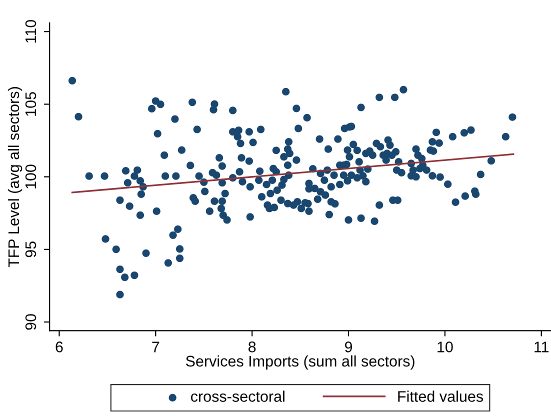 Image resolution: width=551 pixels, height=416 pixels. I want to click on y-tick-label: 90, so click(30, 322).